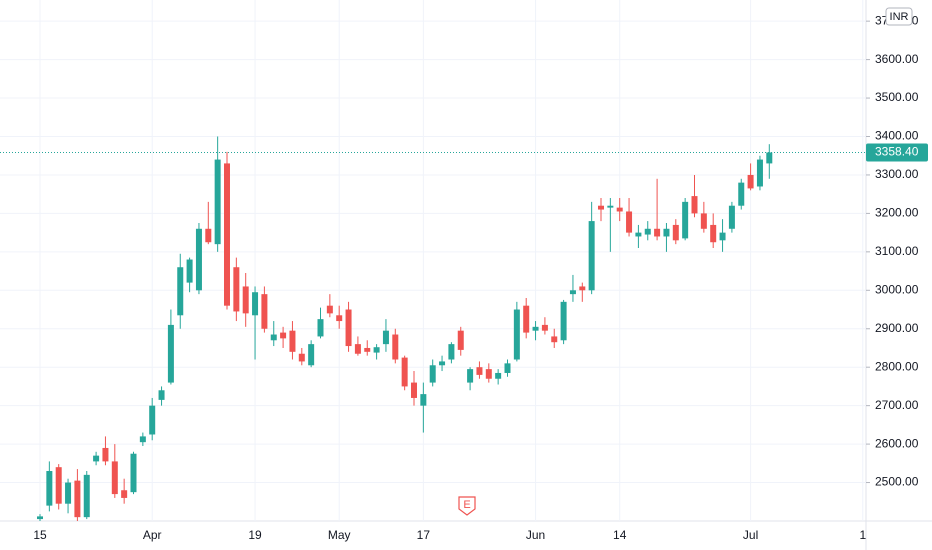  Describe the element at coordinates (897, 405) in the screenshot. I see `y-tick-label: 2700.00` at that location.